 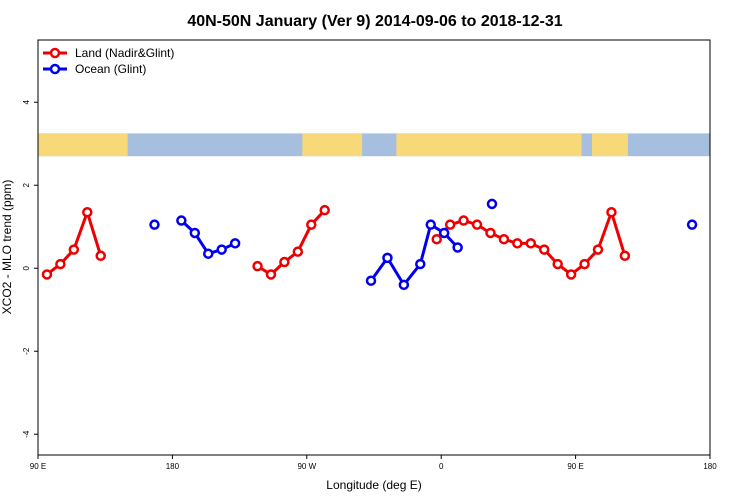 I want to click on y-tick-label: 2, so click(x=26, y=184).